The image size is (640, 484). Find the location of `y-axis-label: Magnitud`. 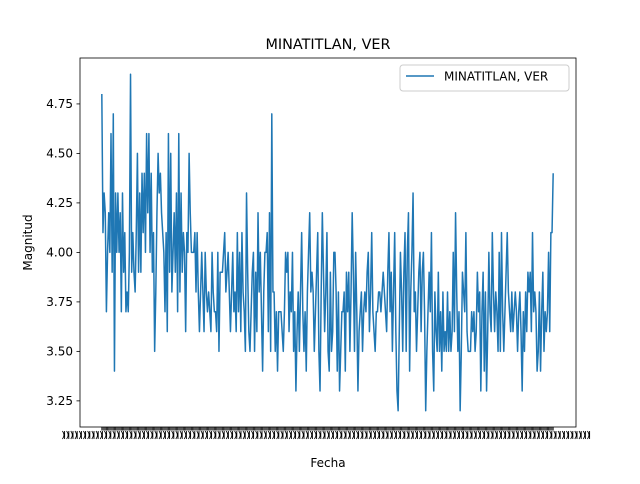

y-axis-label: Magnitud is located at coordinates (28, 242).